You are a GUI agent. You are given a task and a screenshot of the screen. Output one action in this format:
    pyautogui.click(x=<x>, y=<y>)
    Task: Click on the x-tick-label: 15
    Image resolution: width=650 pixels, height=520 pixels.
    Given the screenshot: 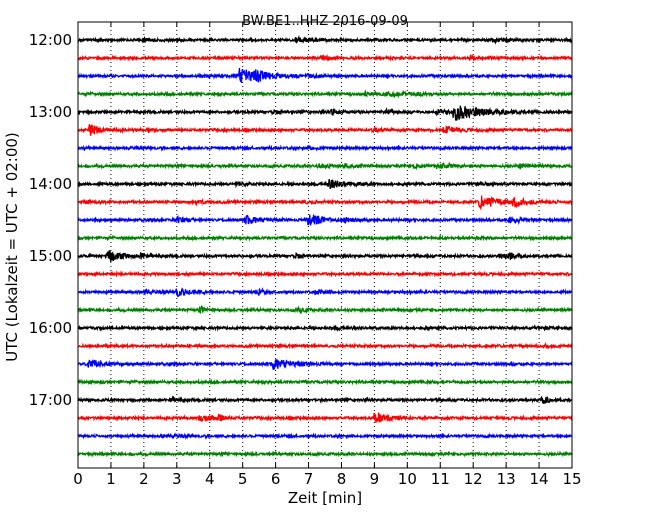 What is the action you would take?
    pyautogui.click(x=571, y=479)
    